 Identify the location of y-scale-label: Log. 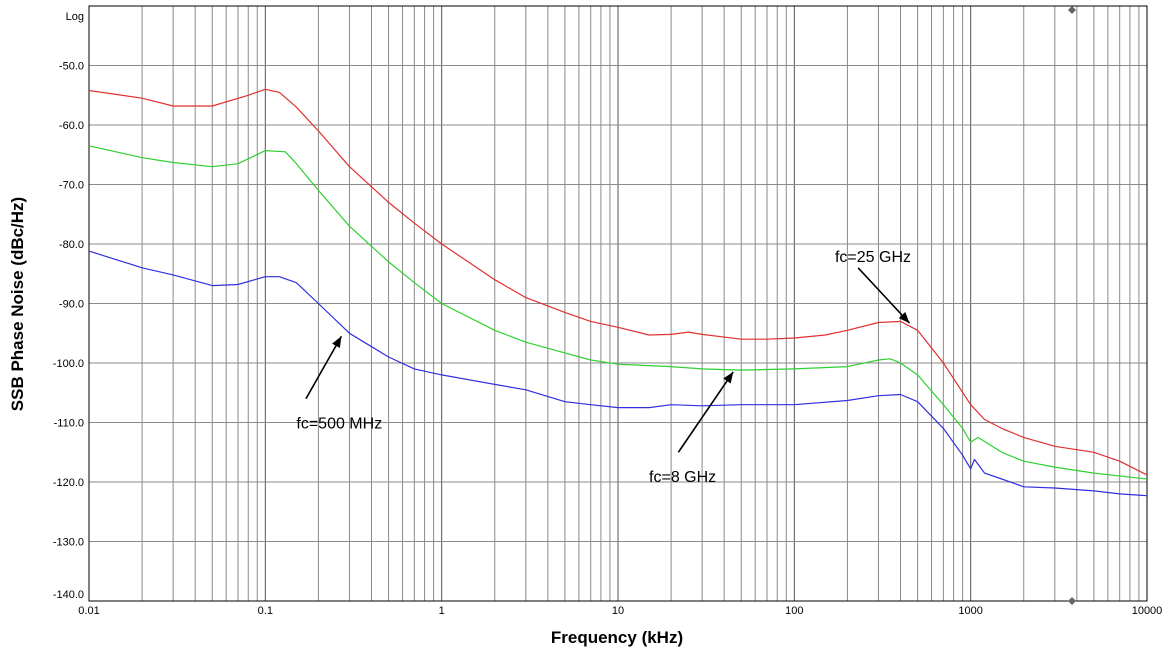
(75, 17).